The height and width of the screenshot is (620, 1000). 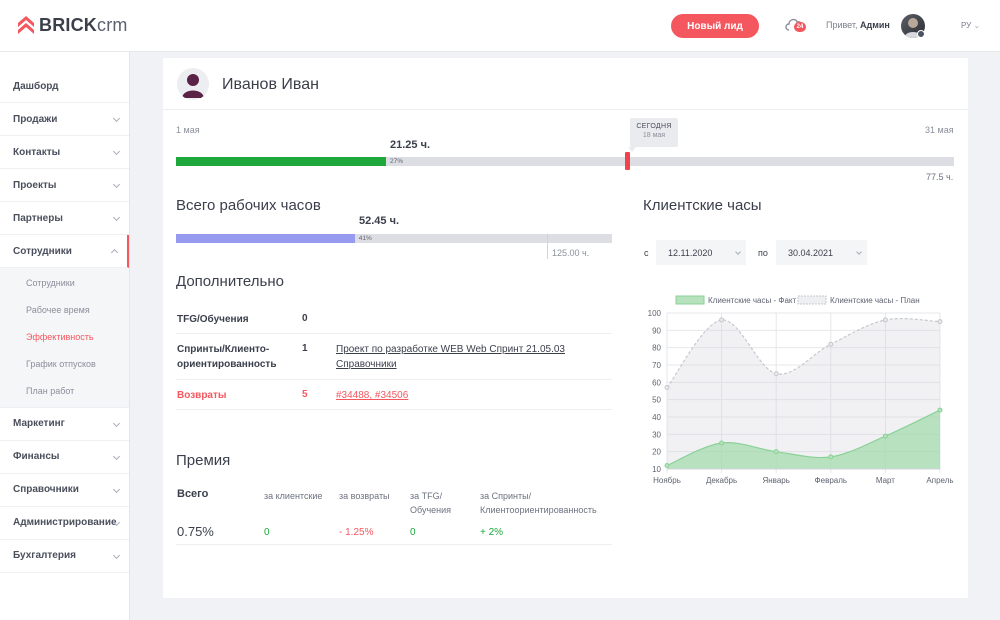 What do you see at coordinates (364, 496) in the screenshot?
I see `premium-head-returns: за возвраты` at bounding box center [364, 496].